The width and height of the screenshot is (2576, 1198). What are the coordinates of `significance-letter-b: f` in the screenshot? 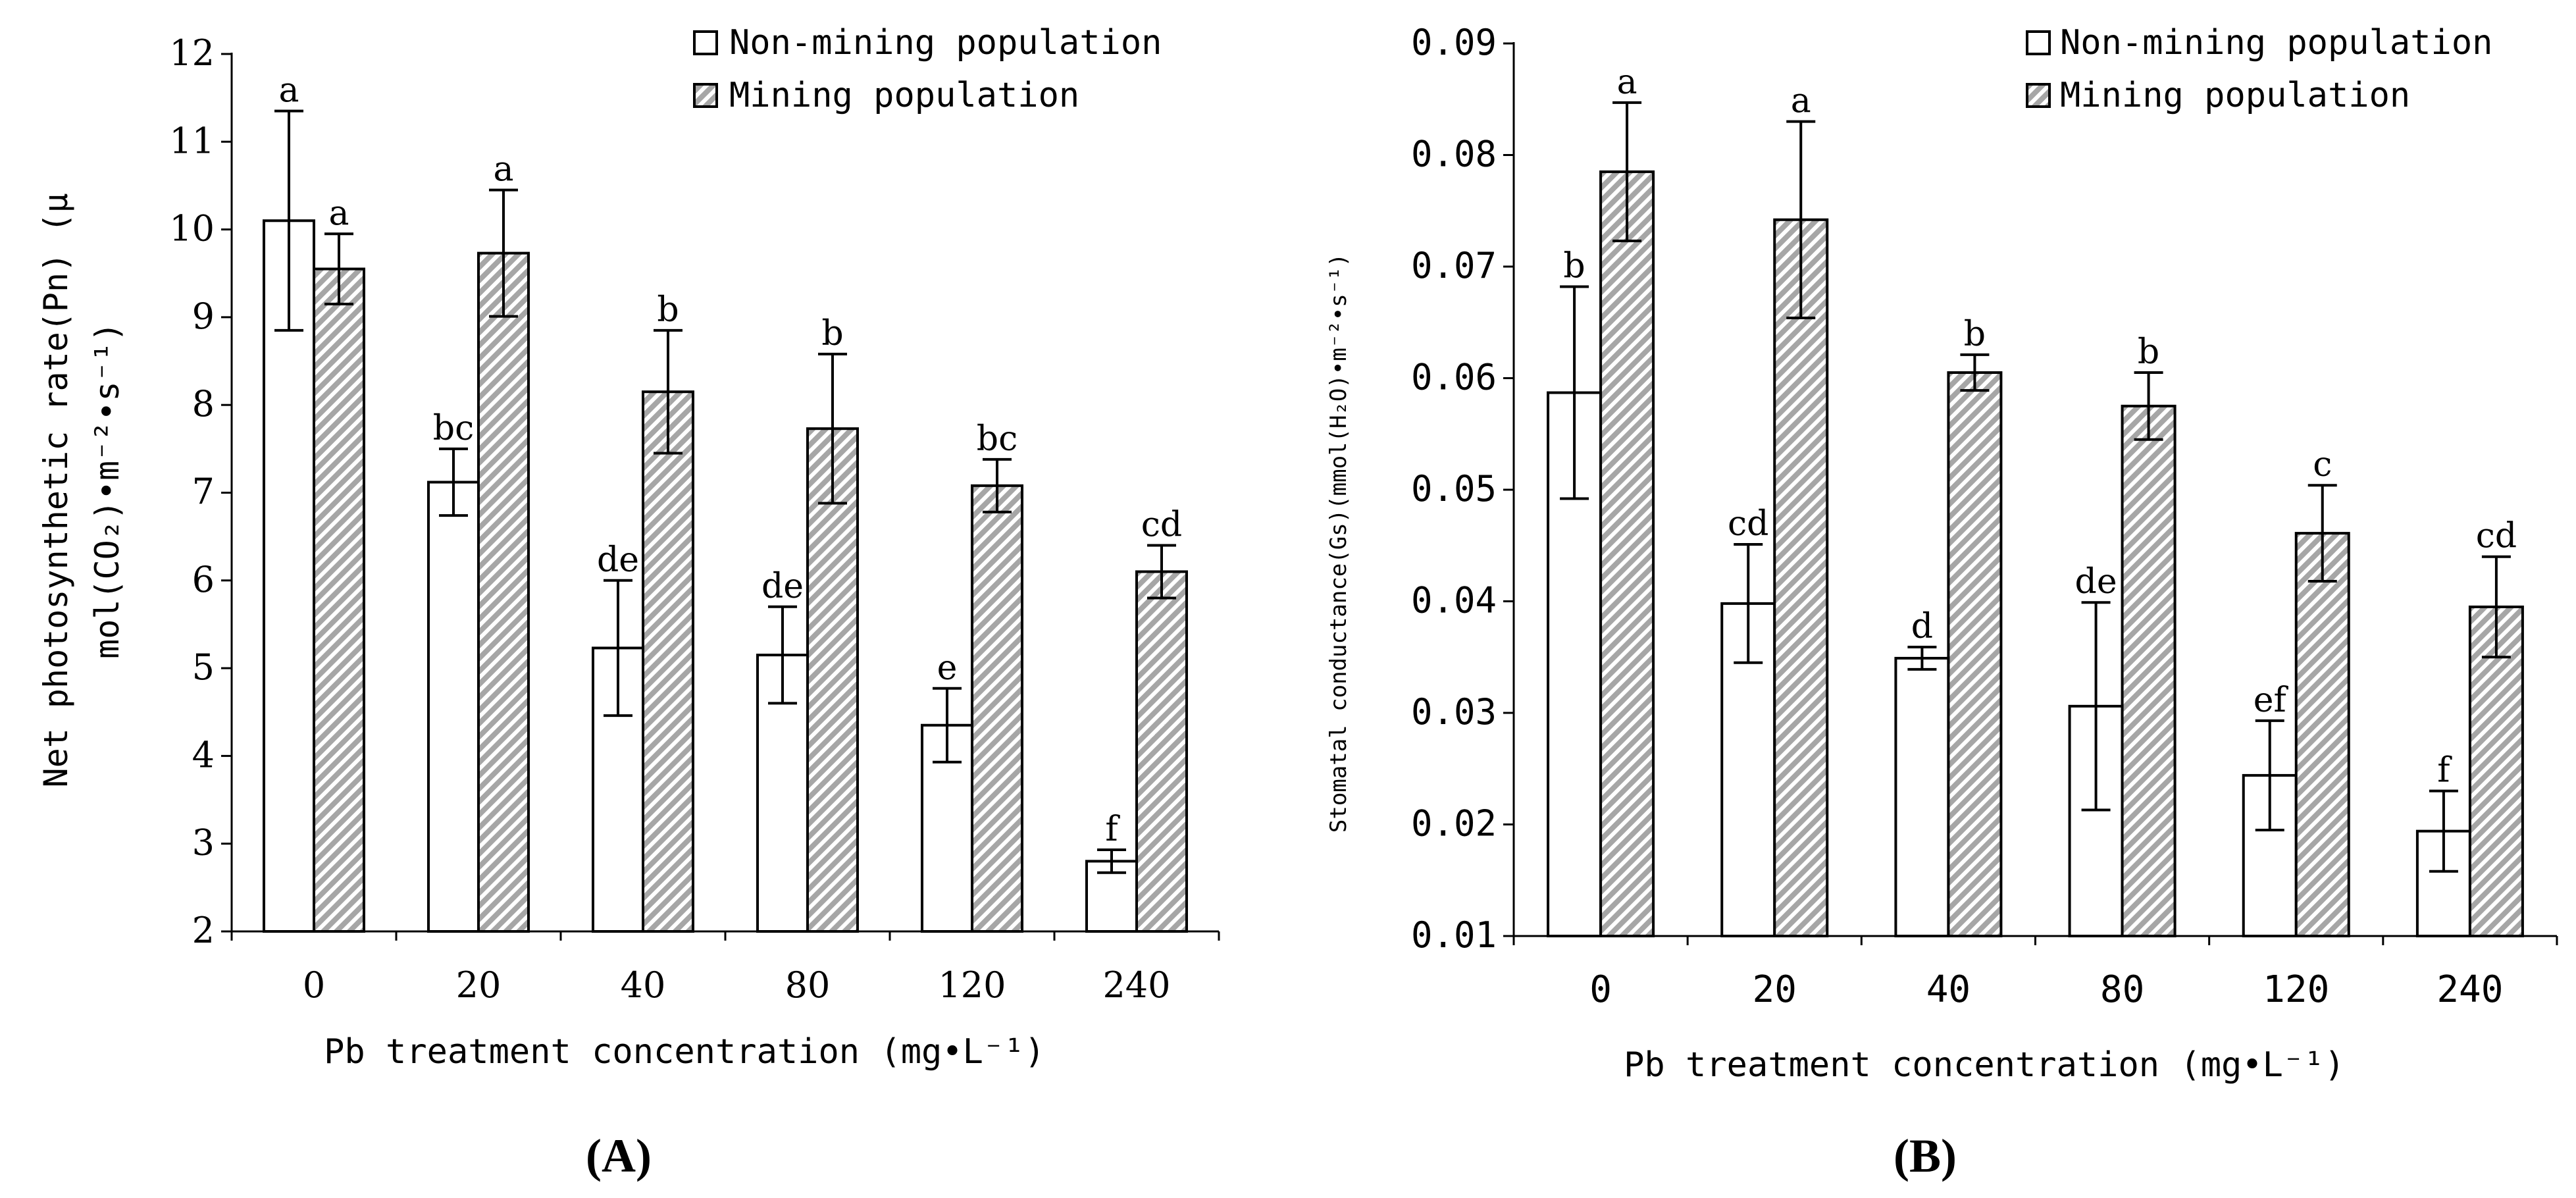 It's located at (2444, 771).